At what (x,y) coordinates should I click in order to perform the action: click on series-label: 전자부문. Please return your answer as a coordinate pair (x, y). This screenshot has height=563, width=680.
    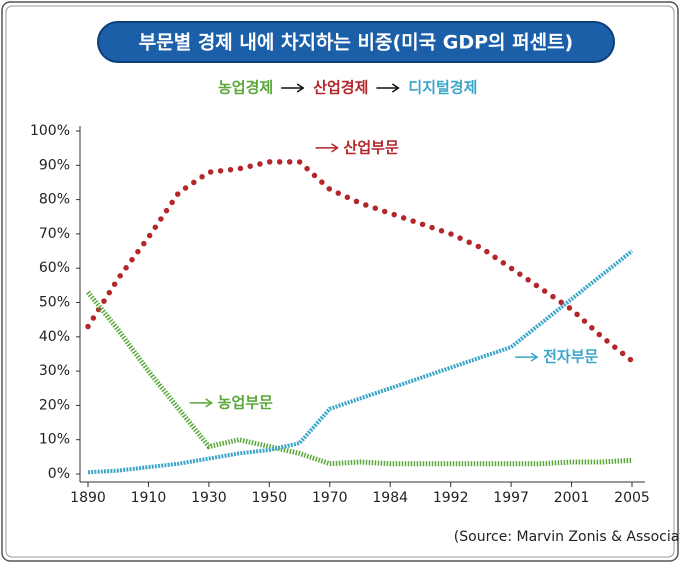
    Looking at the image, I should click on (570, 357).